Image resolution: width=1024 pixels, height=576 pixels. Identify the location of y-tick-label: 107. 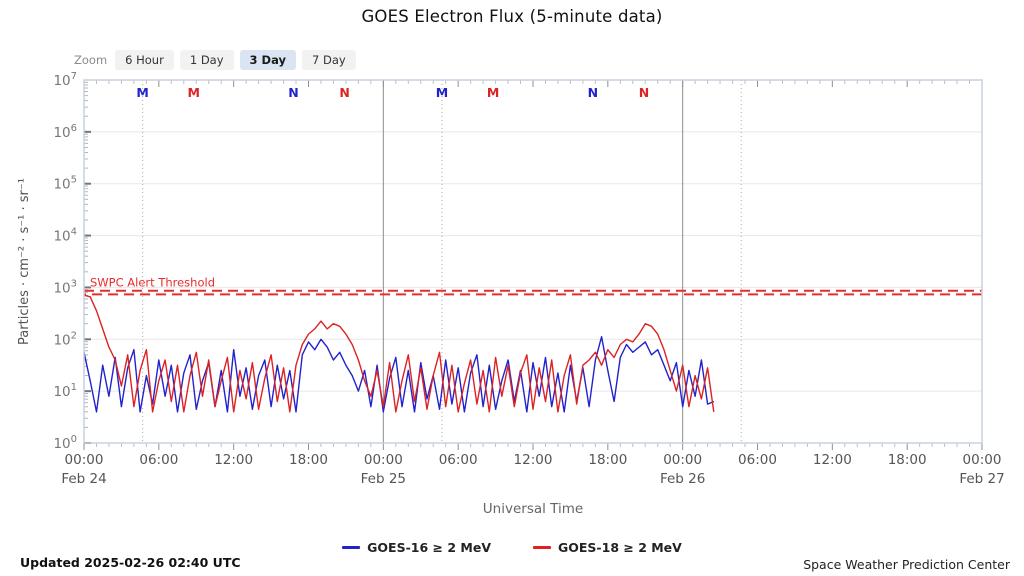
(65, 80).